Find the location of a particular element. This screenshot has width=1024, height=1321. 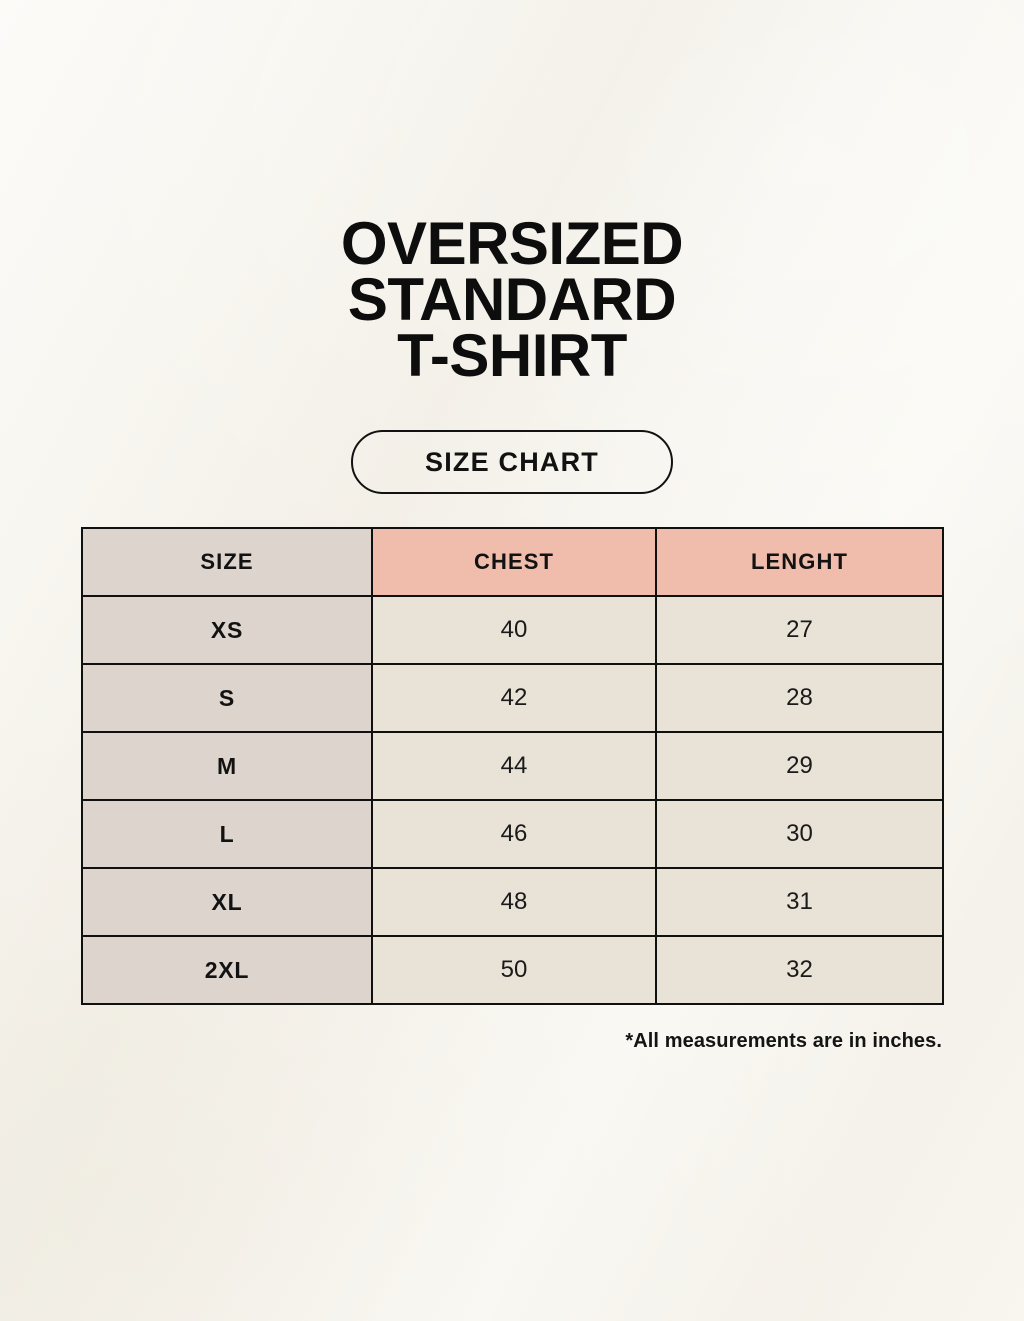

cell-chest: 44 is located at coordinates (514, 766).